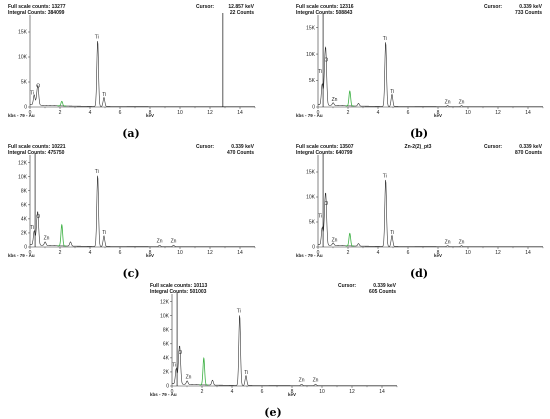 The width and height of the screenshot is (550, 419). What do you see at coordinates (324, 13) in the screenshot?
I see `integral-counts: Integral Counts: 508843` at bounding box center [324, 13].